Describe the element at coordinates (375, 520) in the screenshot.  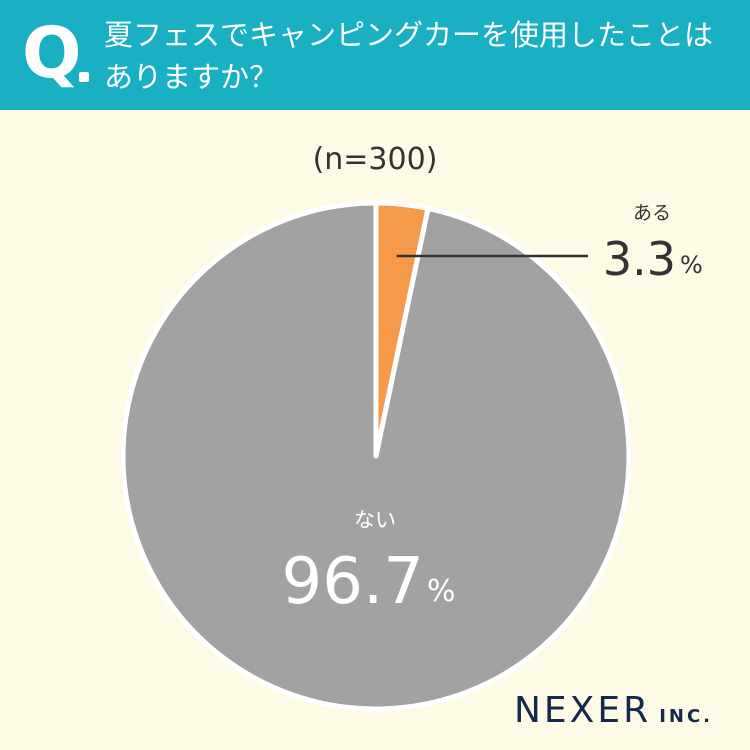
I see `slice-label-nai: ない` at that location.